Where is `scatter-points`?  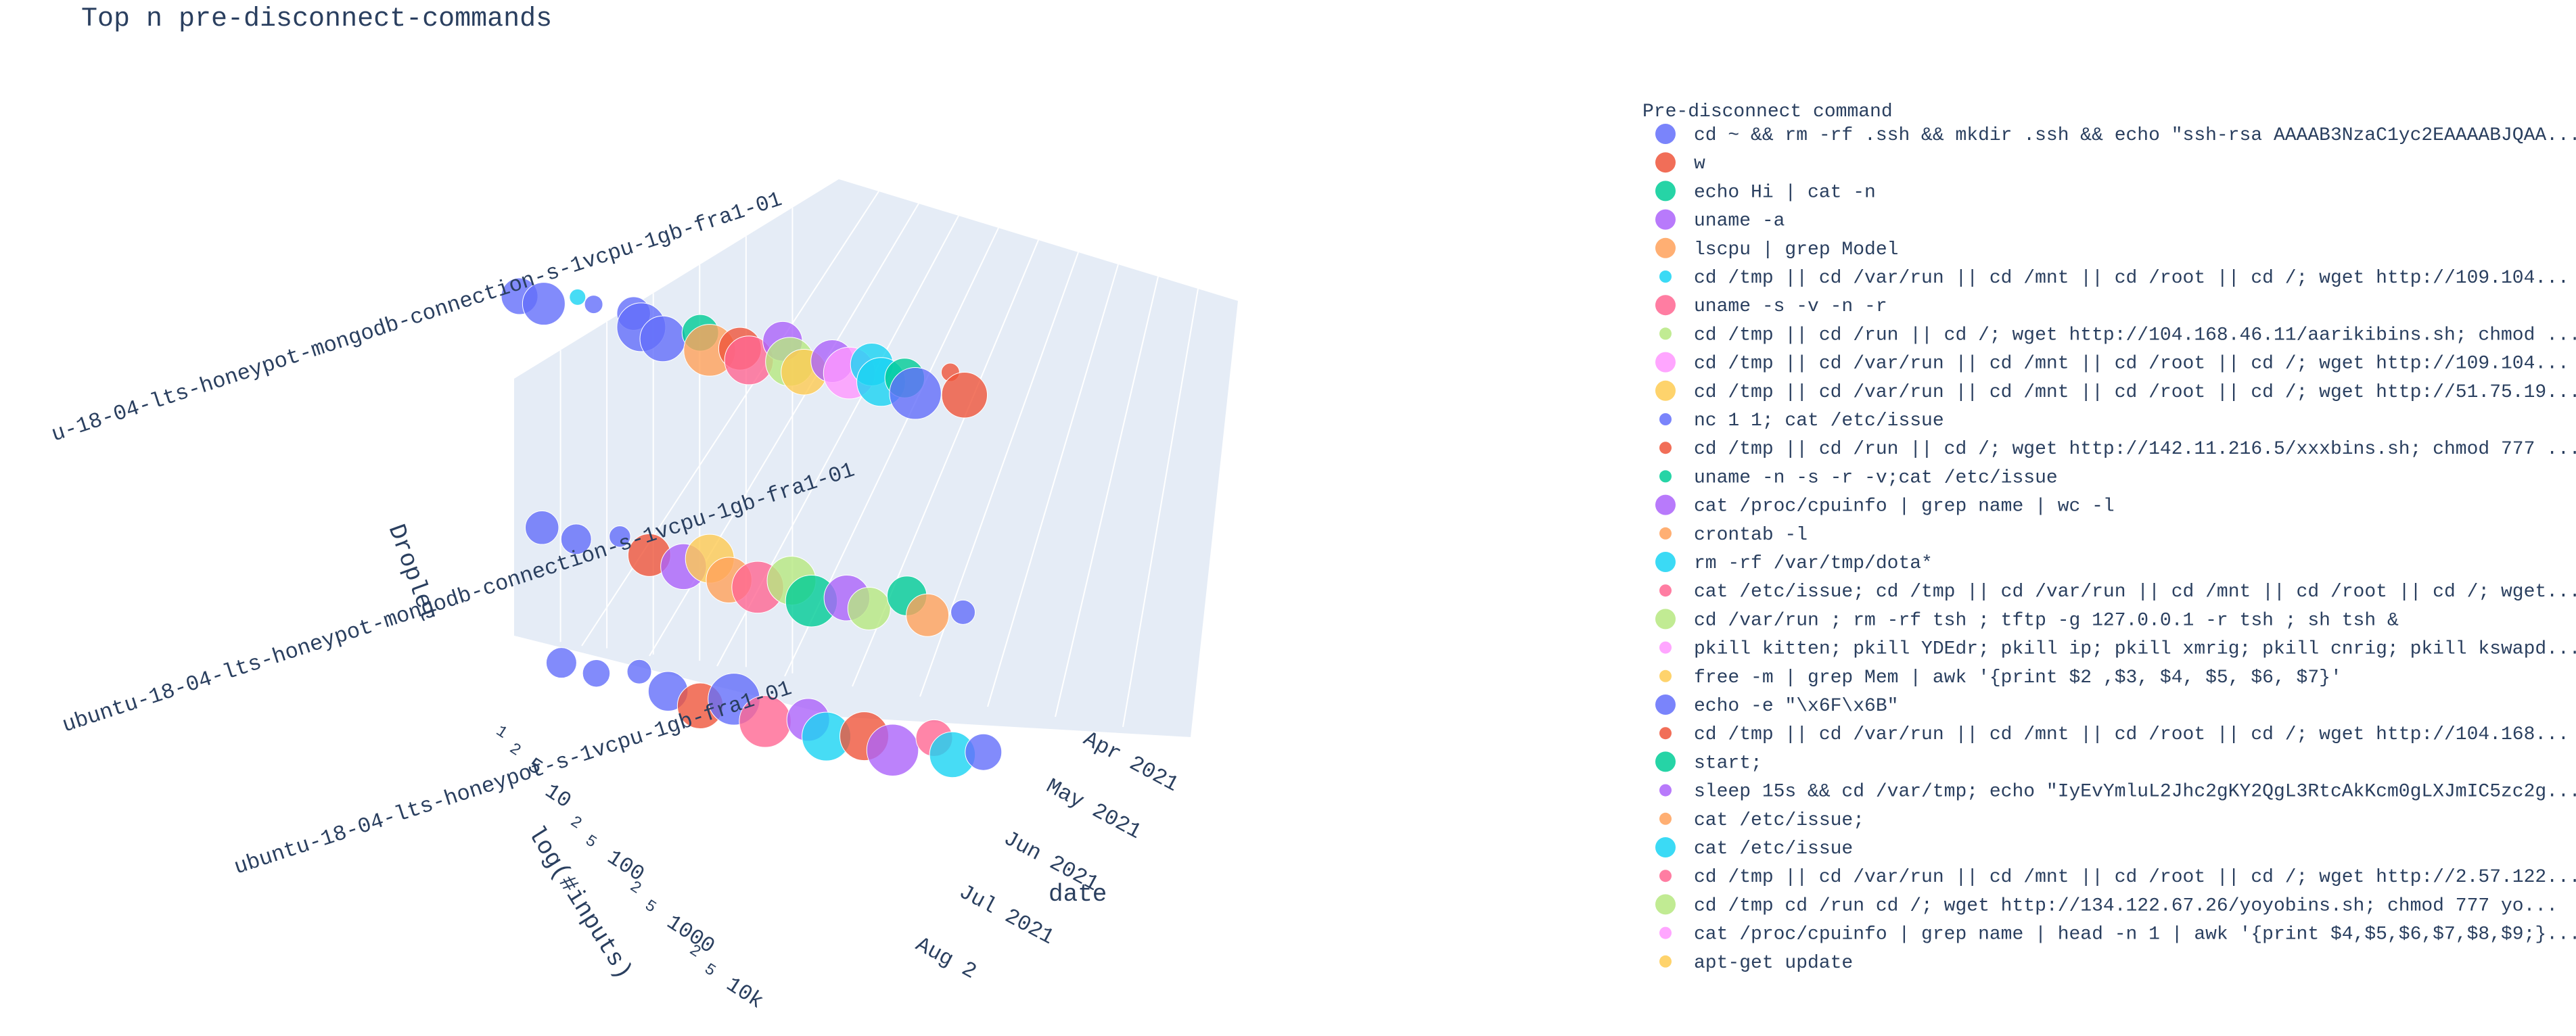 scatter-points is located at coordinates (752, 527).